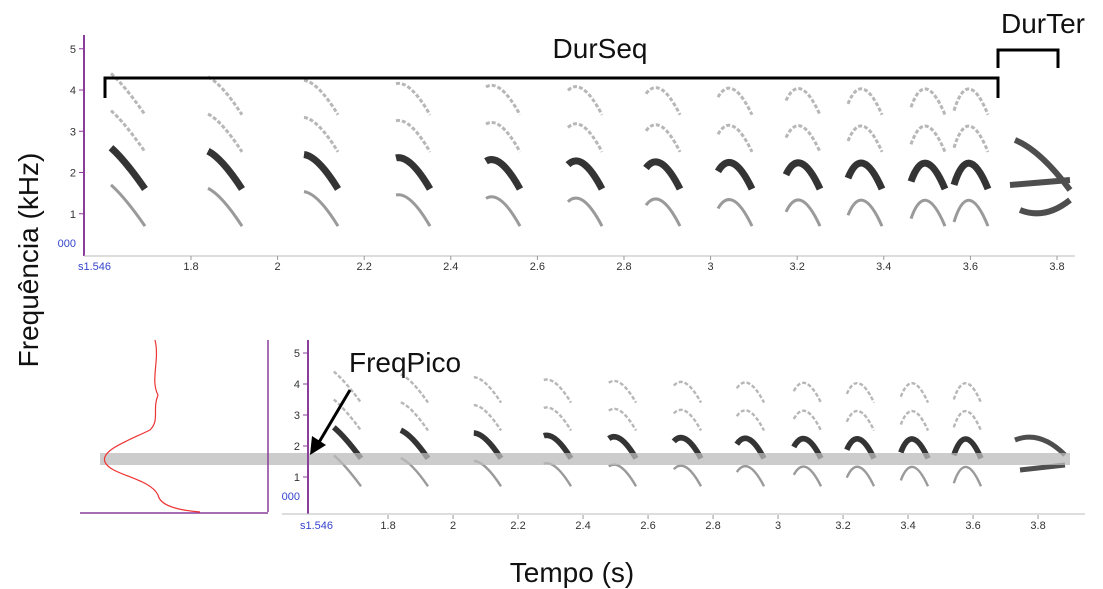  I want to click on peak-band, so click(585, 459).